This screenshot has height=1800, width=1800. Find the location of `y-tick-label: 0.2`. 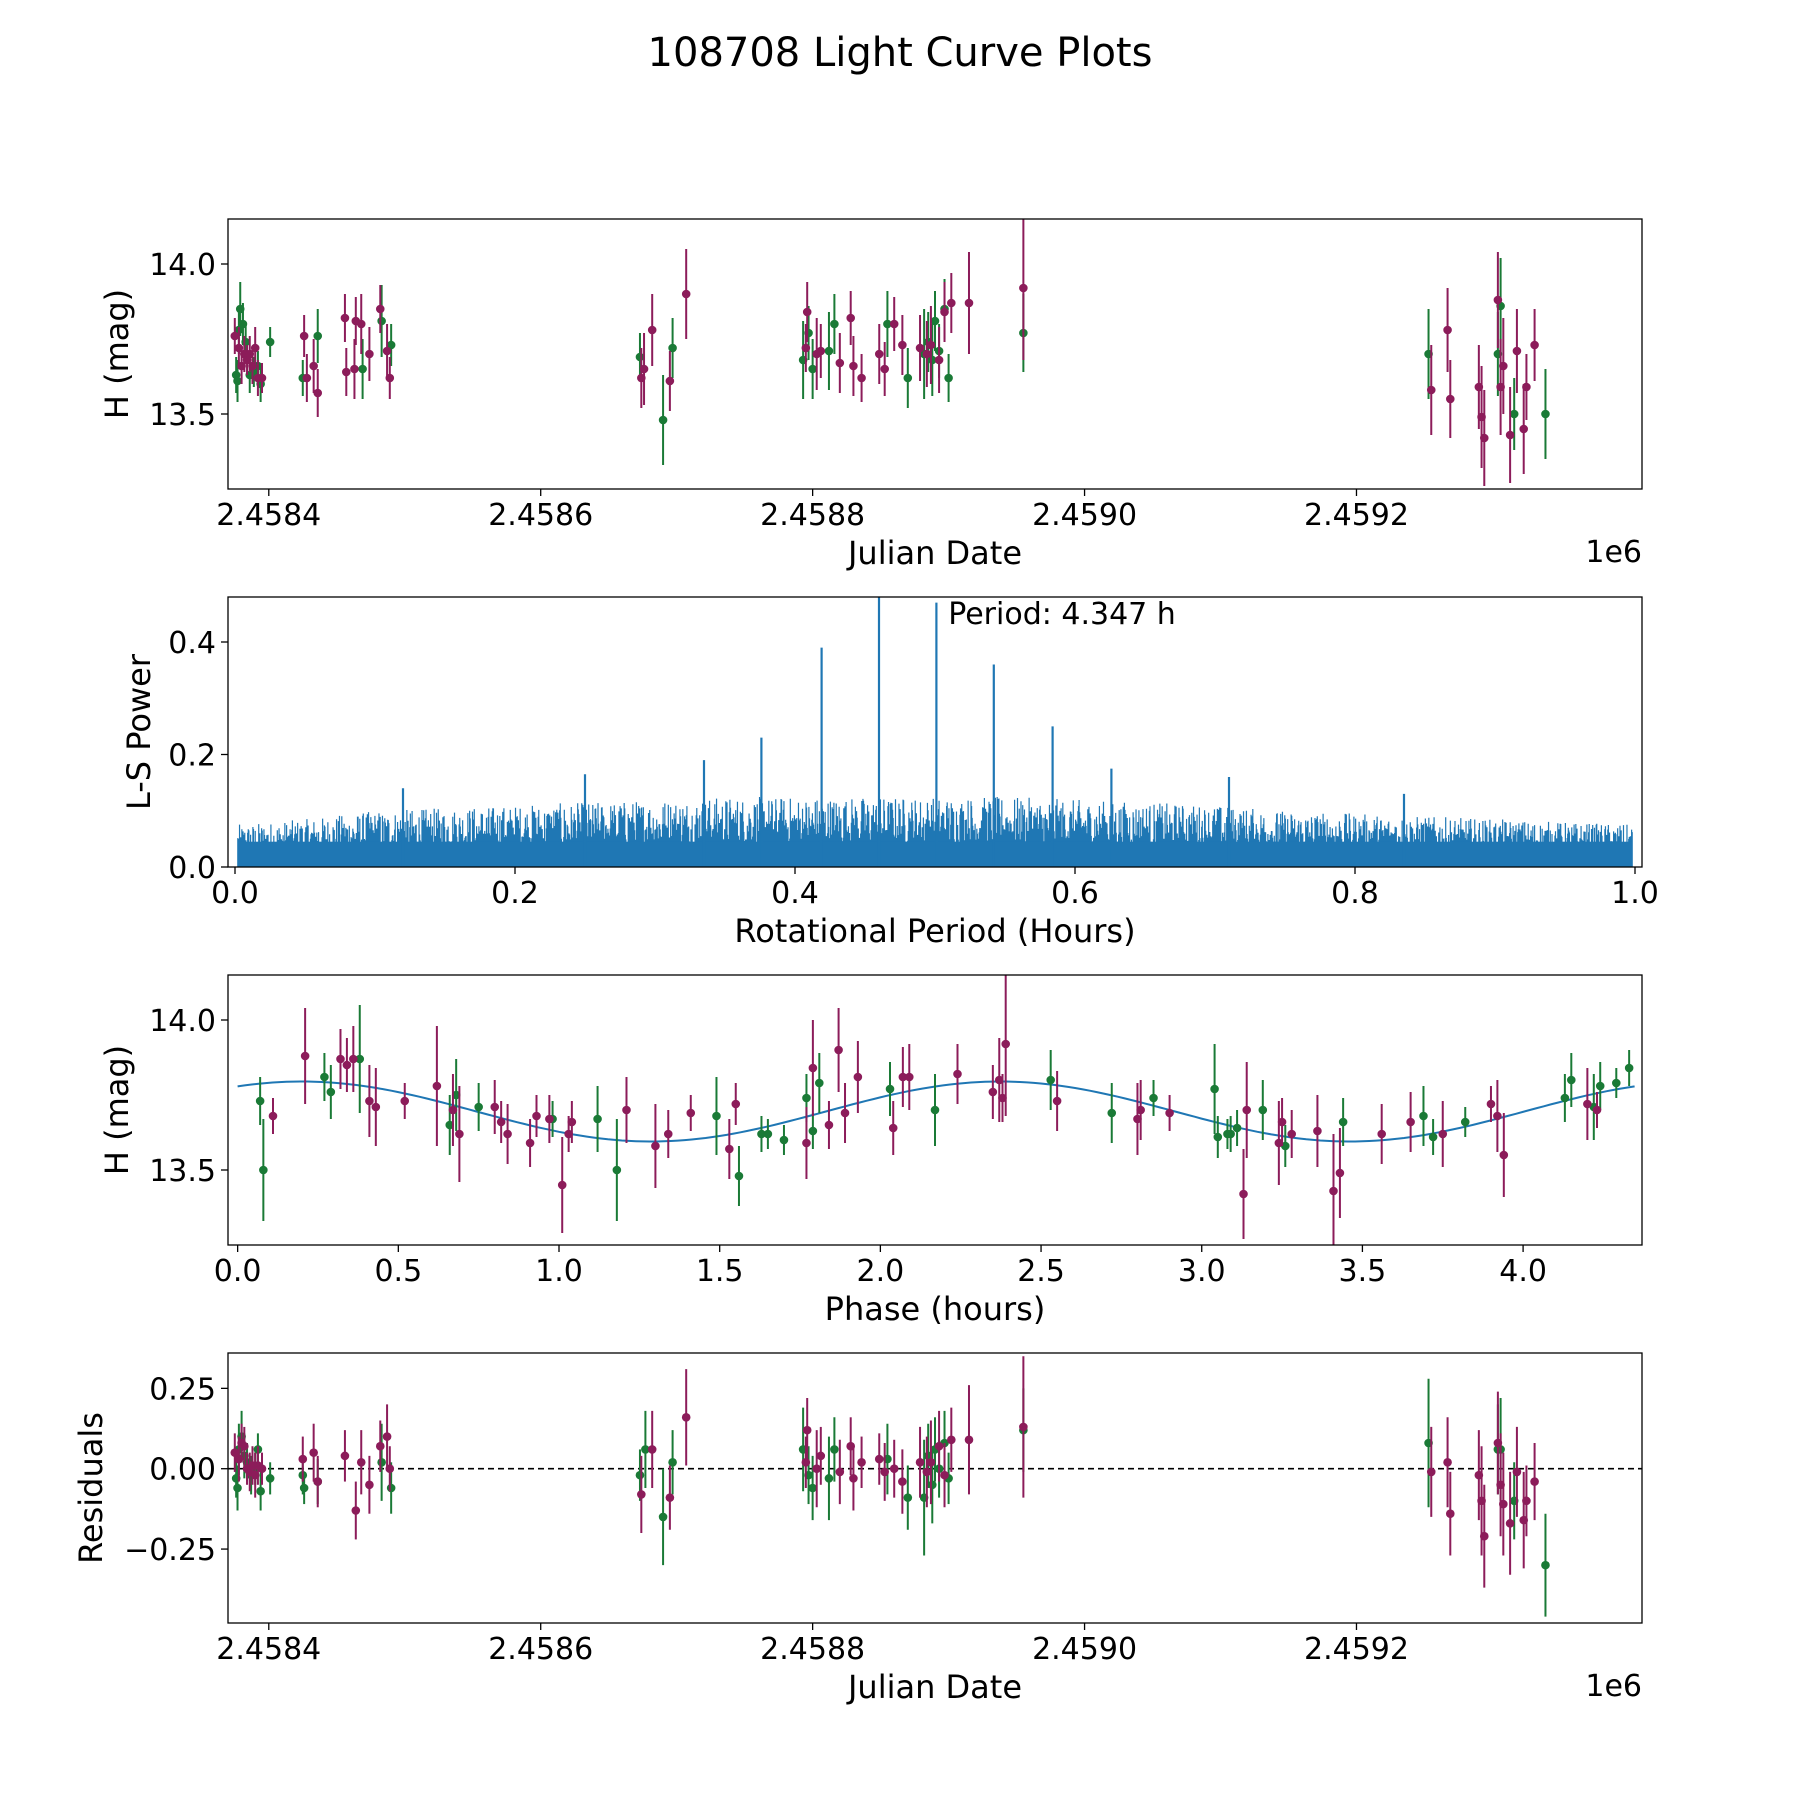

y-tick-label: 0.2 is located at coordinates (192, 756).